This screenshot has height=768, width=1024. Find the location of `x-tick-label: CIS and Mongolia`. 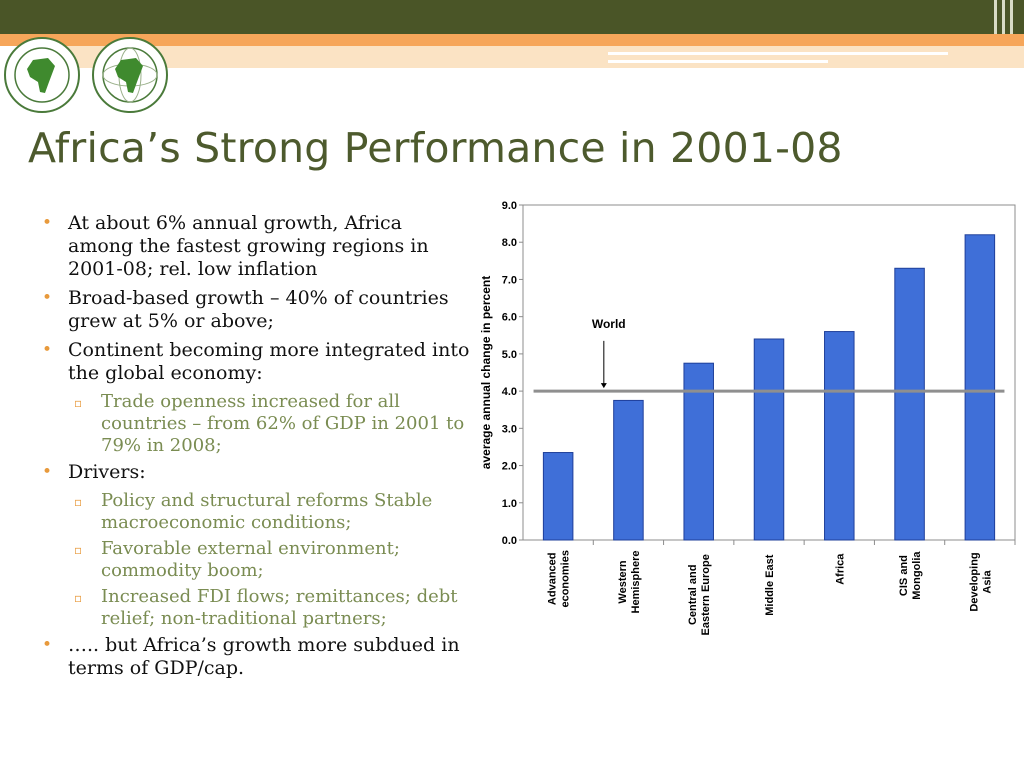

x-tick-label: CIS and Mongolia is located at coordinates (910, 575).